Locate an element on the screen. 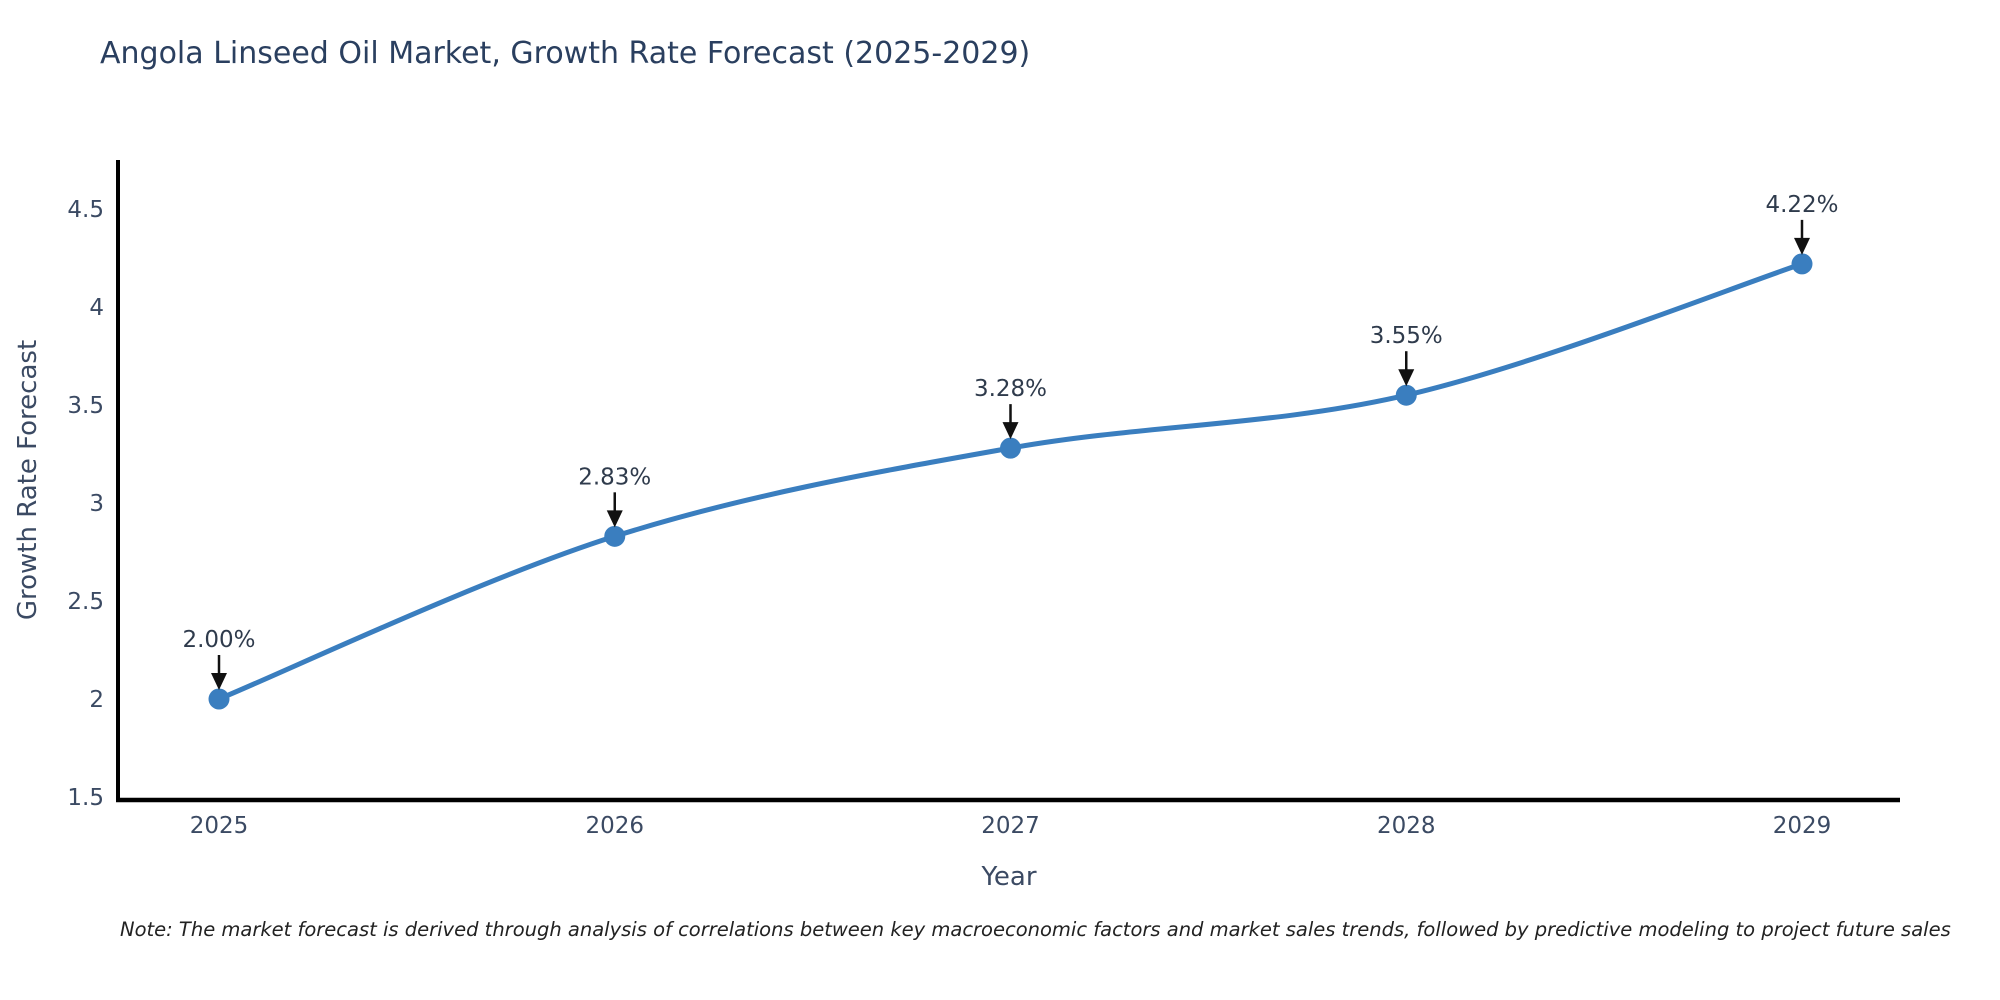 The image size is (2000, 1000). y-tick-label: 4 is located at coordinates (96, 308).